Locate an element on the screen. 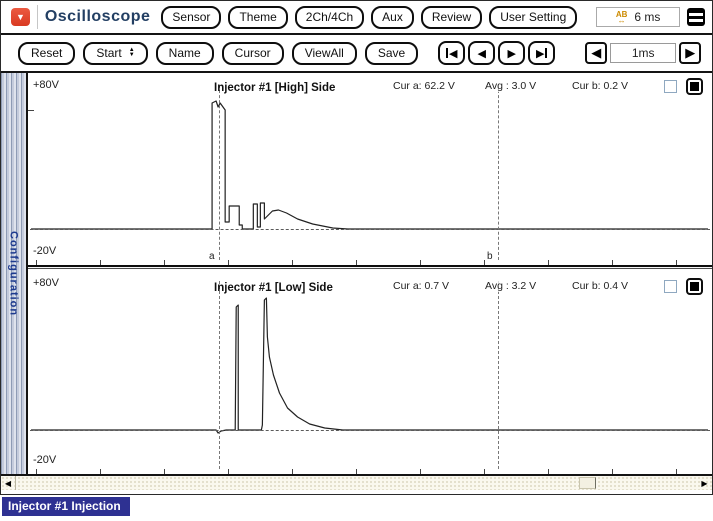  chart-title: Injector #1 [High] Side is located at coordinates (275, 88).